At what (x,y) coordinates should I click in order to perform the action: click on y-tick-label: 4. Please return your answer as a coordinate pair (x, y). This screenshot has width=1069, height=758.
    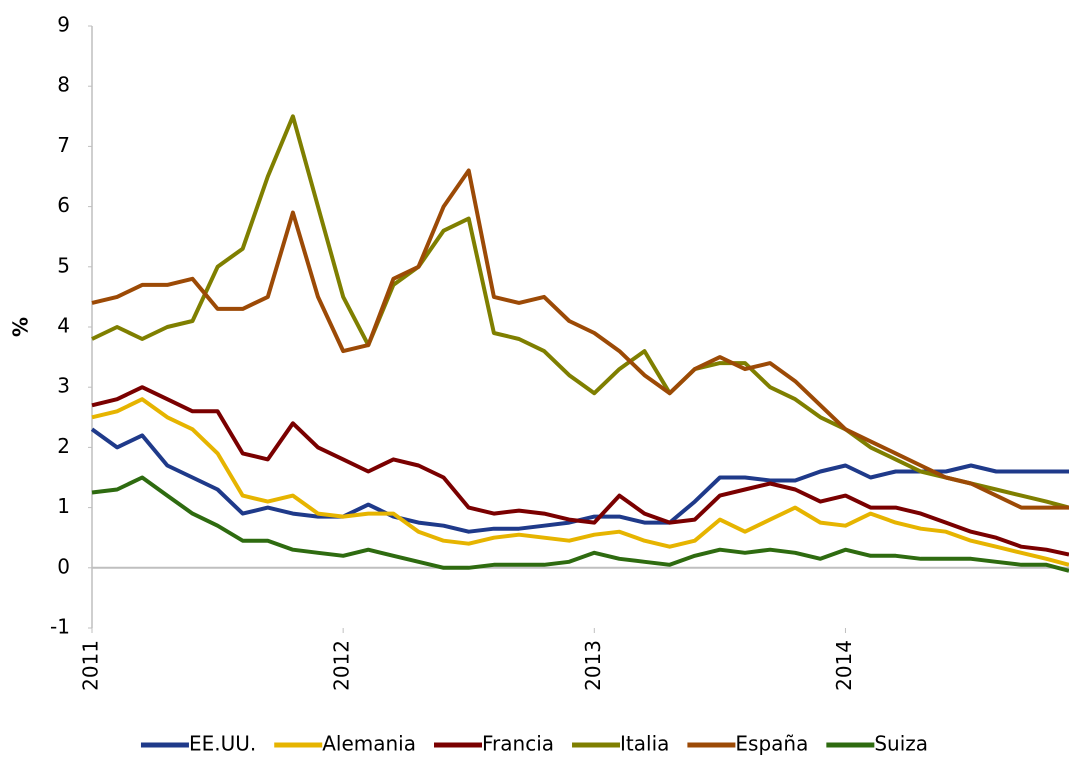
    Looking at the image, I should click on (63, 326).